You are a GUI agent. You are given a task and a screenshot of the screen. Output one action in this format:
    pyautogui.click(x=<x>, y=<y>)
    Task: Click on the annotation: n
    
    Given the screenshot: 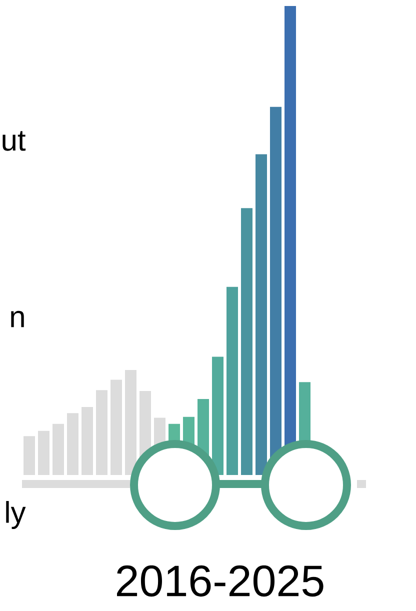 What is the action you would take?
    pyautogui.click(x=17, y=319)
    